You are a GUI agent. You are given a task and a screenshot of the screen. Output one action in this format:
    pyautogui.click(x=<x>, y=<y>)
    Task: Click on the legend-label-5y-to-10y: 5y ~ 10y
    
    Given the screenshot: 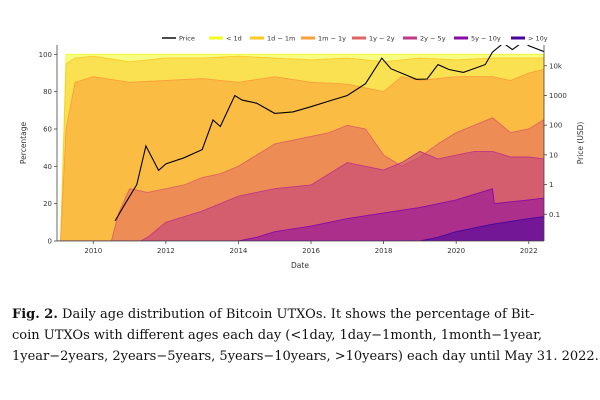 What is the action you would take?
    pyautogui.click(x=486, y=38)
    